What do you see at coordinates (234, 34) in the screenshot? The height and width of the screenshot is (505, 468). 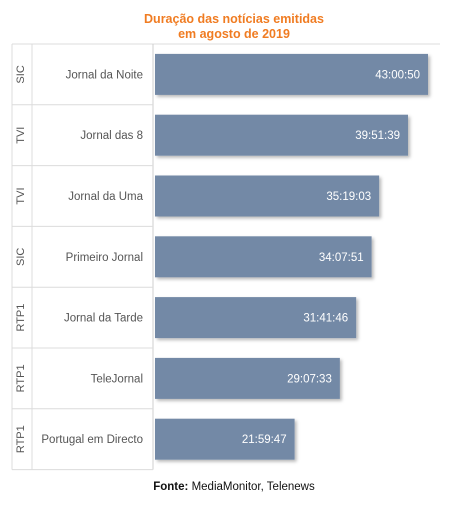 I see `chart-title-line-2: em agosto de 2019` at bounding box center [234, 34].